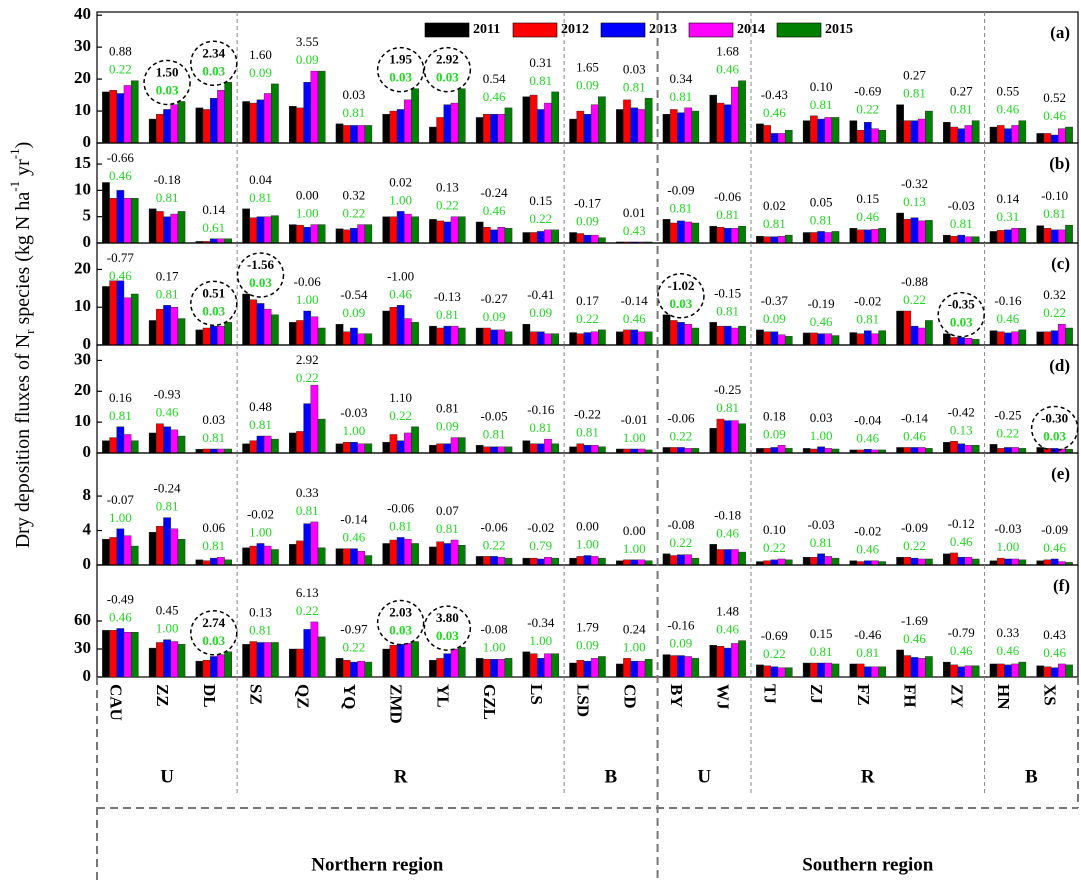 Image resolution: width=1081 pixels, height=888 pixels. Describe the element at coordinates (162, 695) in the screenshot. I see `x-tick-label: ZZ` at that location.